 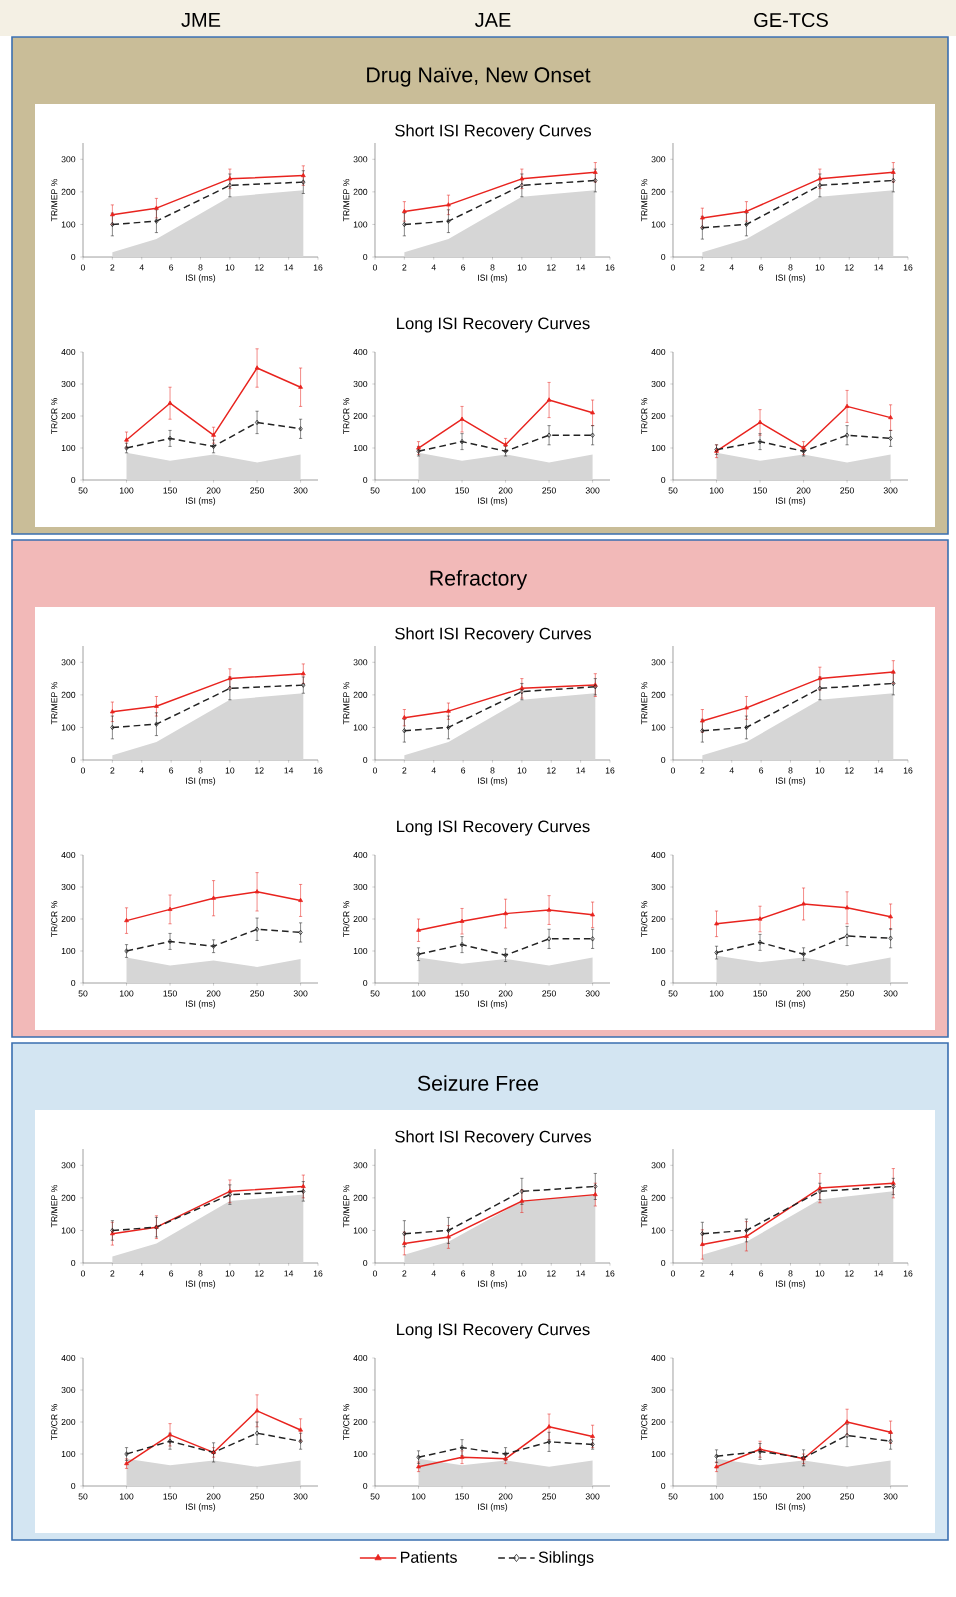 What do you see at coordinates (479, 77) in the screenshot?
I see `text: Drug Naïve, New Onset` at bounding box center [479, 77].